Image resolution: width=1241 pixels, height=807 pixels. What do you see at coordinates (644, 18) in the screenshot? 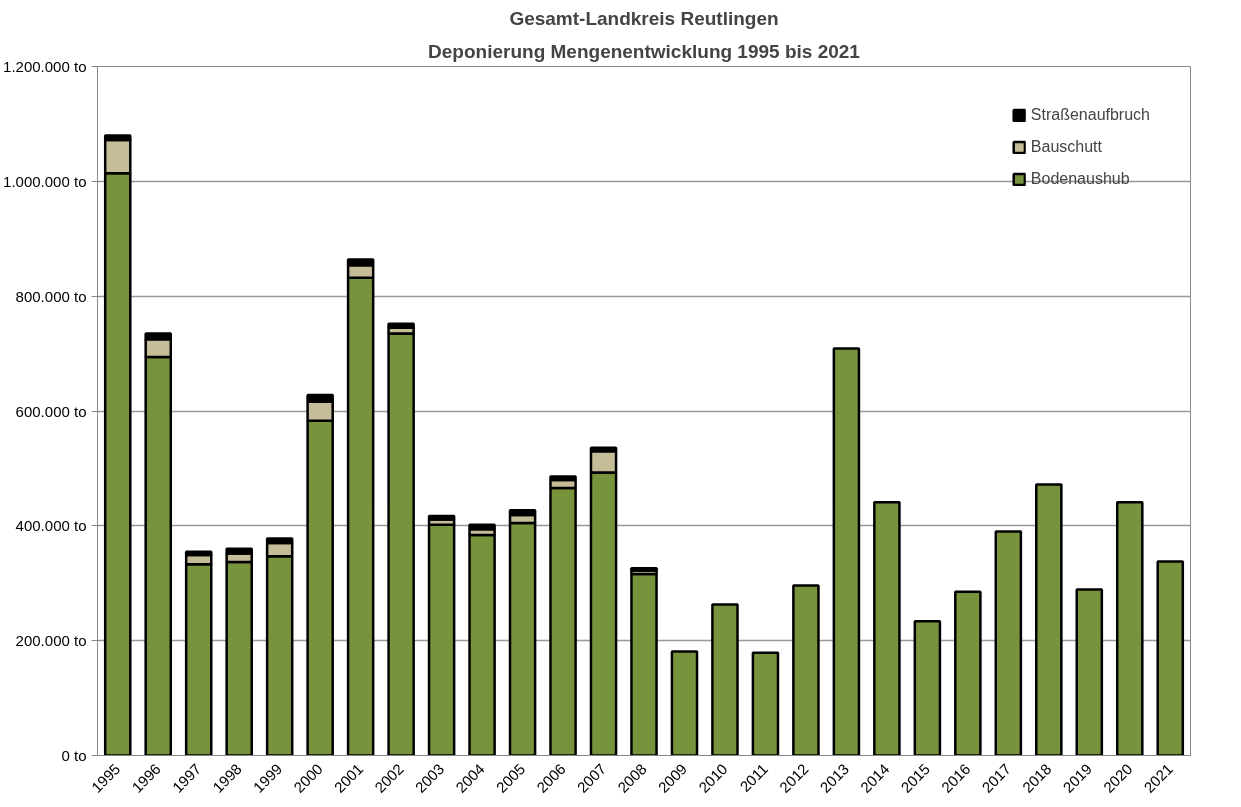
I see `chart-title: Gesamt-Landkreis Reutlingen` at bounding box center [644, 18].